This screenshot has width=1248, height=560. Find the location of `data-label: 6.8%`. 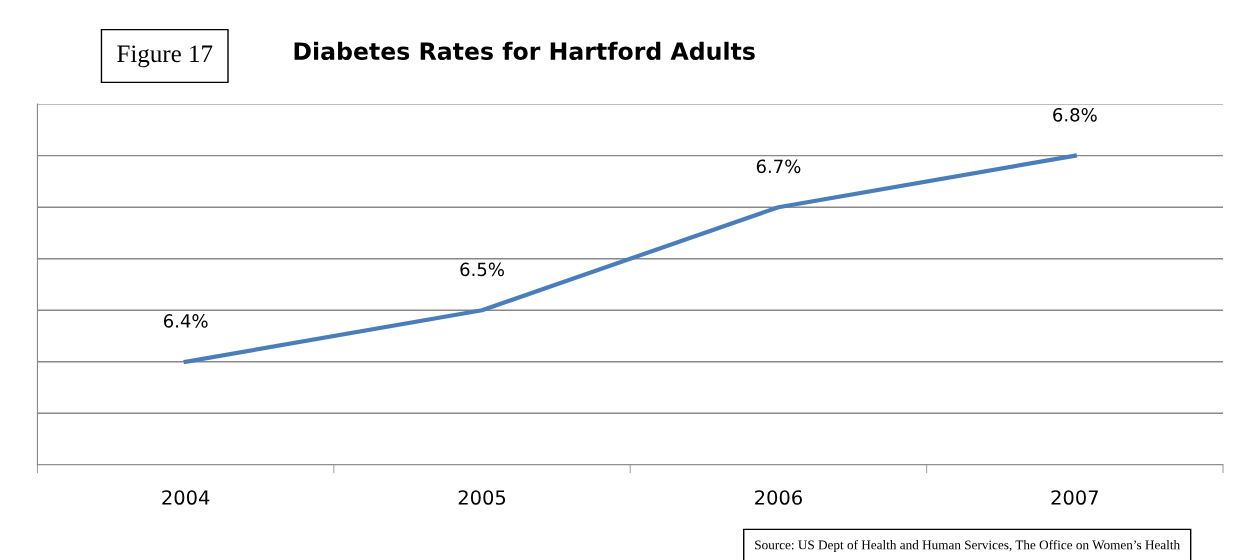

data-label: 6.8% is located at coordinates (1075, 114).